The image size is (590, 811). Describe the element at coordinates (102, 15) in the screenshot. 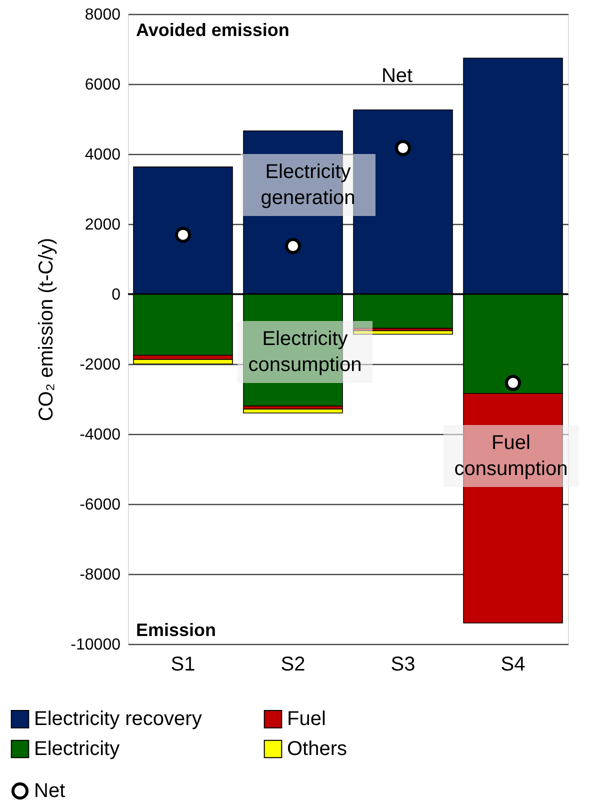

I see `y-tick-label: 8000` at that location.